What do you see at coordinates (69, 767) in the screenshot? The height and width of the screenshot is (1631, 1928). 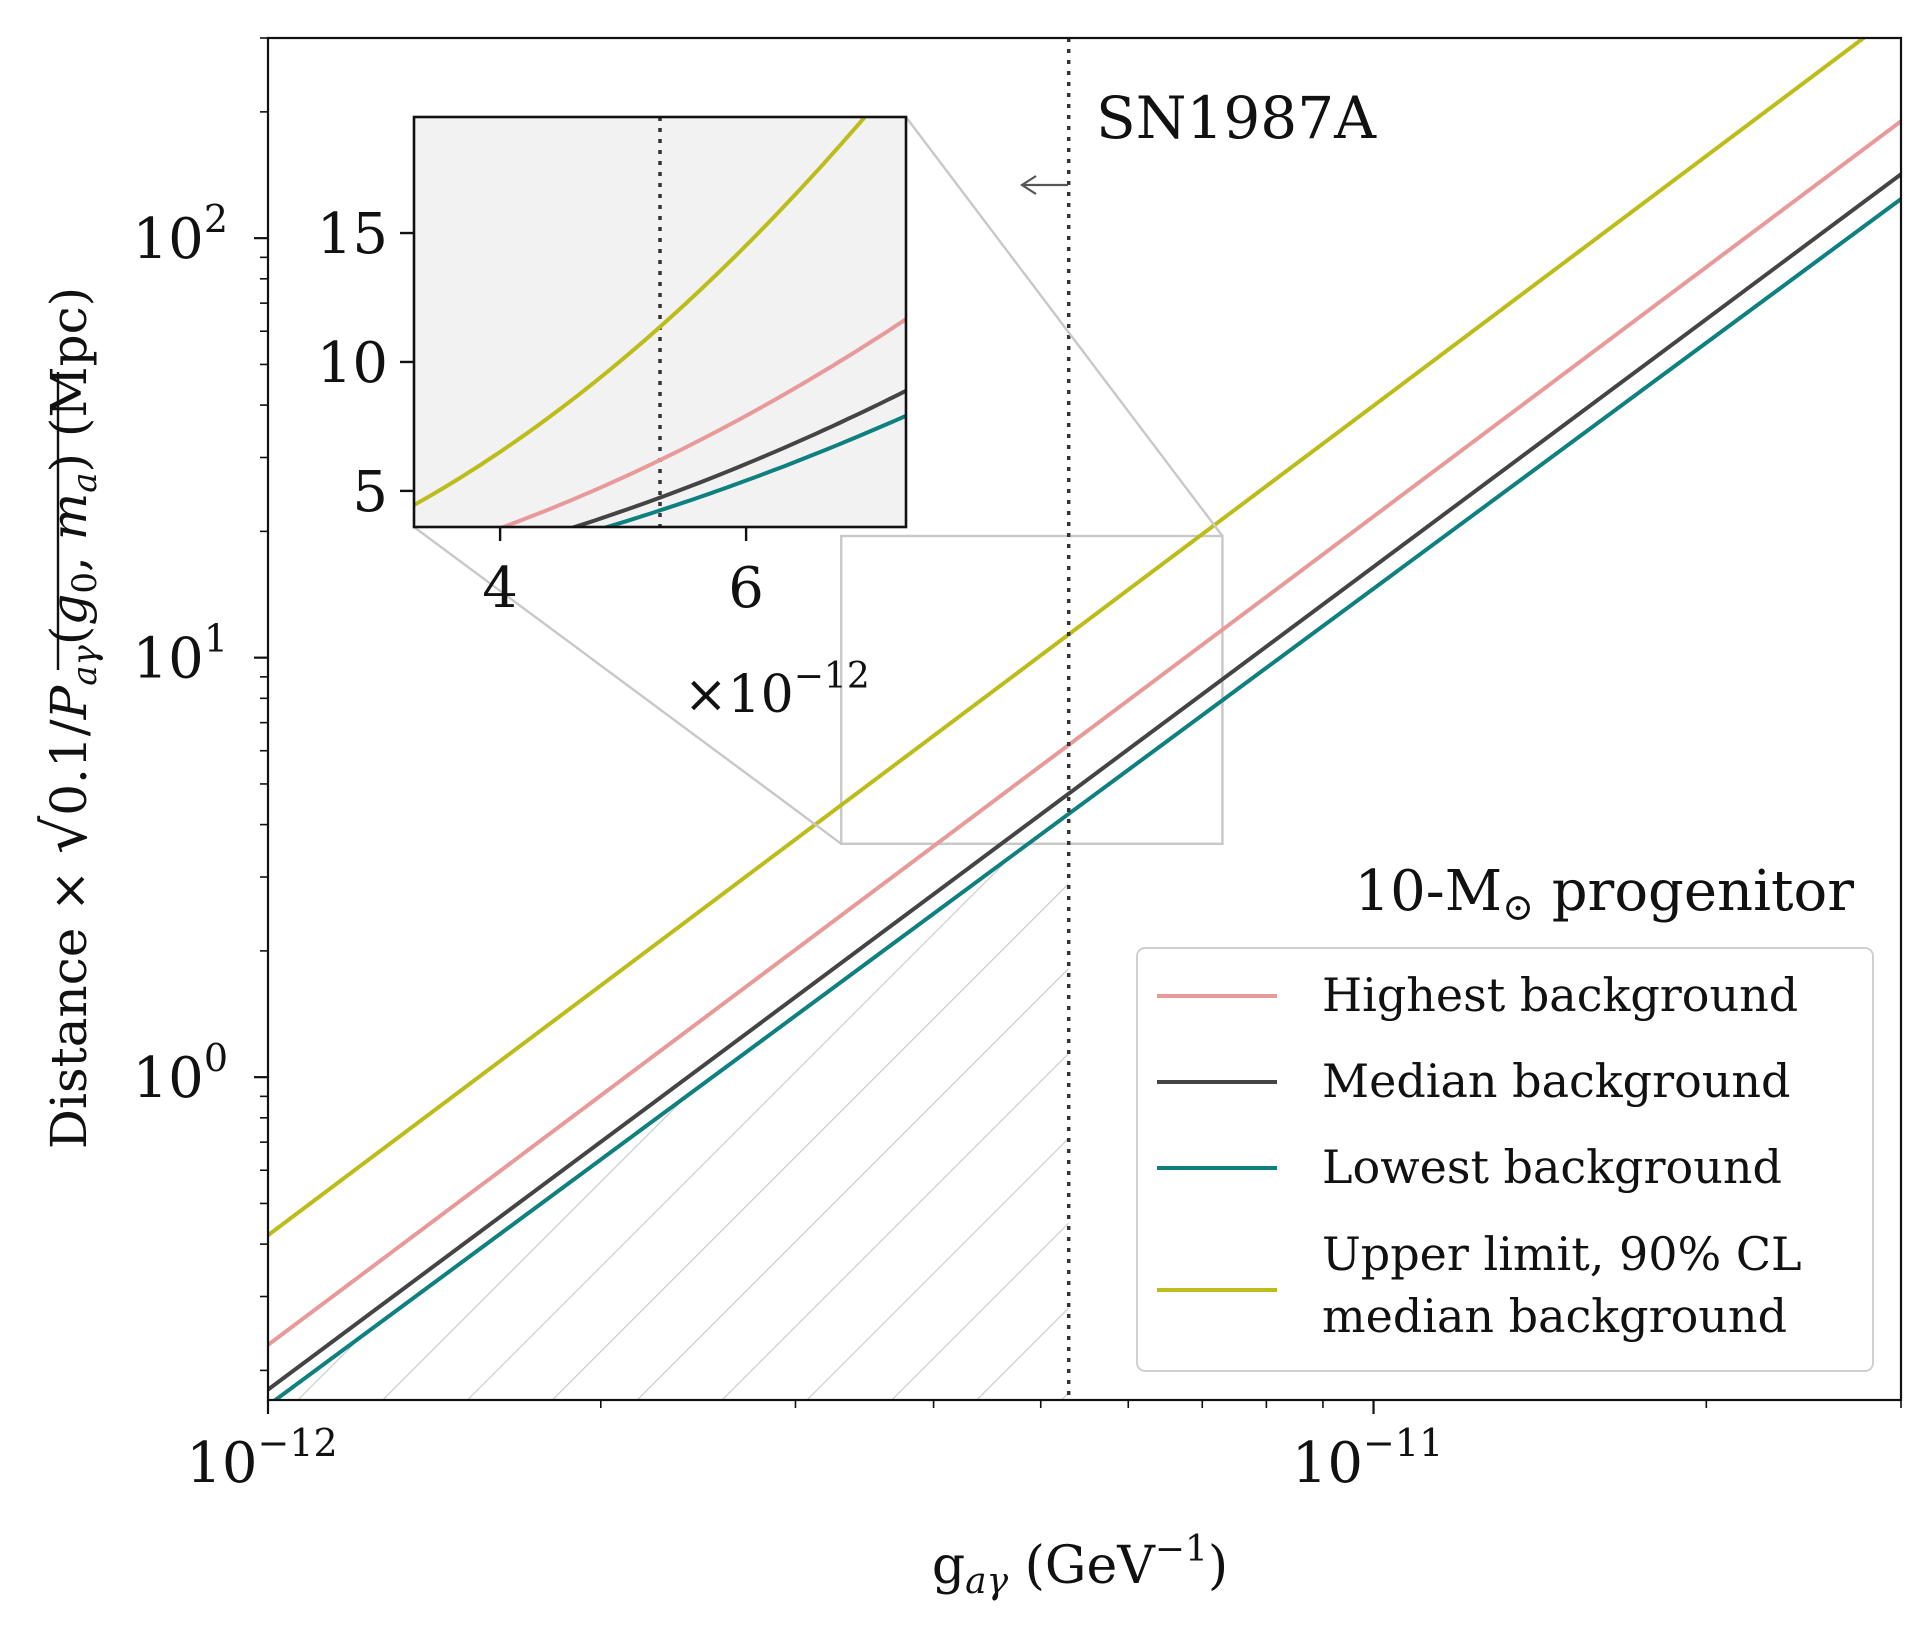 I see `y-label-radicand: 0.1/` at bounding box center [69, 767].